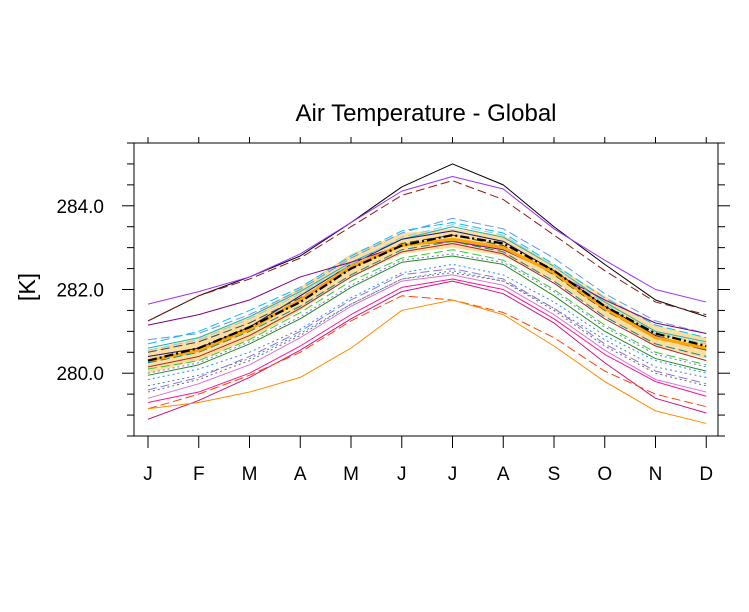  Describe the element at coordinates (199, 474) in the screenshot. I see `x-tick-label: F` at that location.